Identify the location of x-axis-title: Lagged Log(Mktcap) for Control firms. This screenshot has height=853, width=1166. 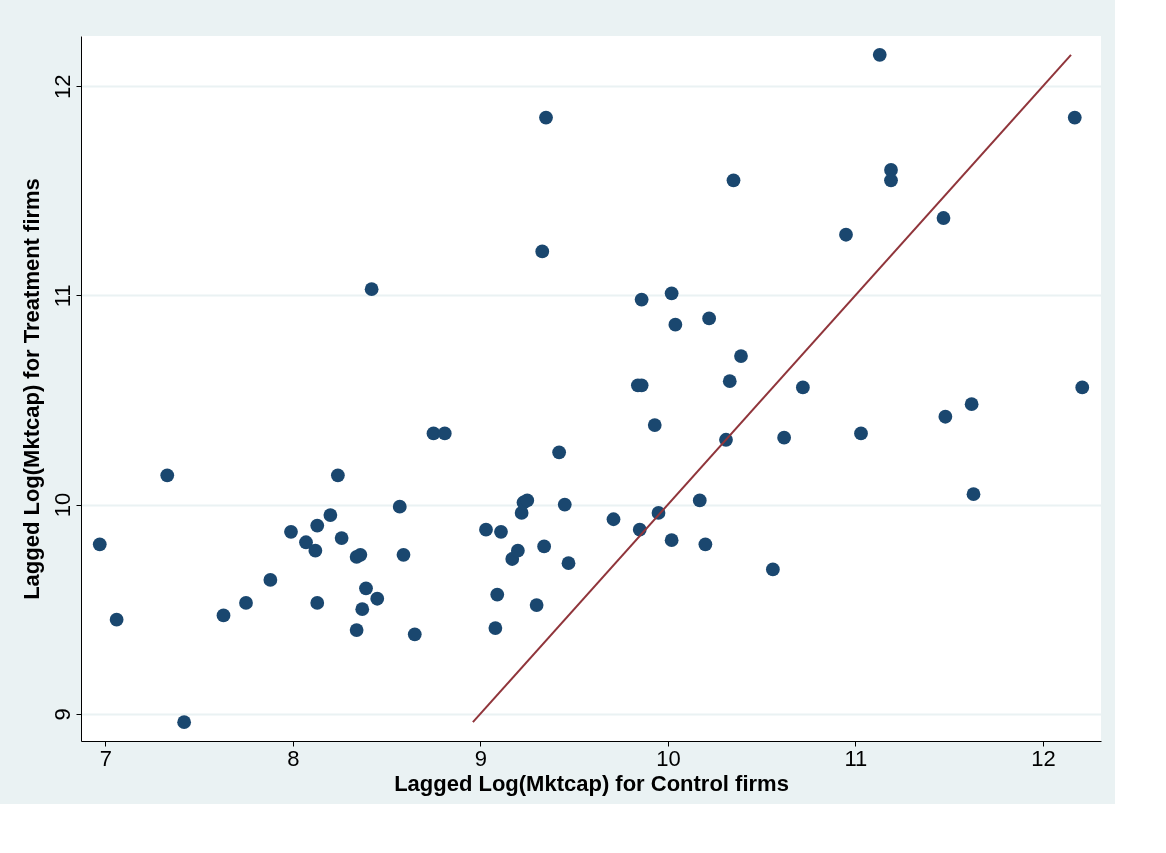
(591, 783).